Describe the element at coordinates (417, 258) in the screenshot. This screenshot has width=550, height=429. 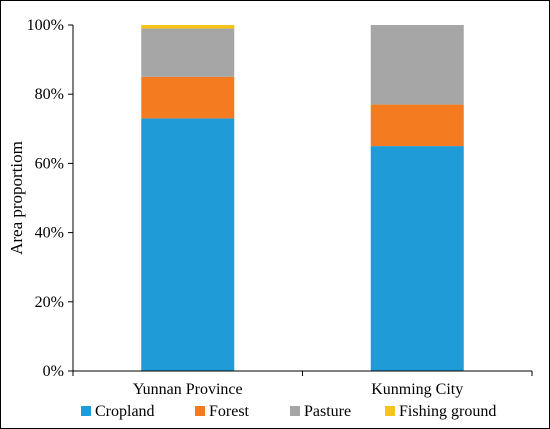
I see `bar-kunming-city-cropland` at that location.